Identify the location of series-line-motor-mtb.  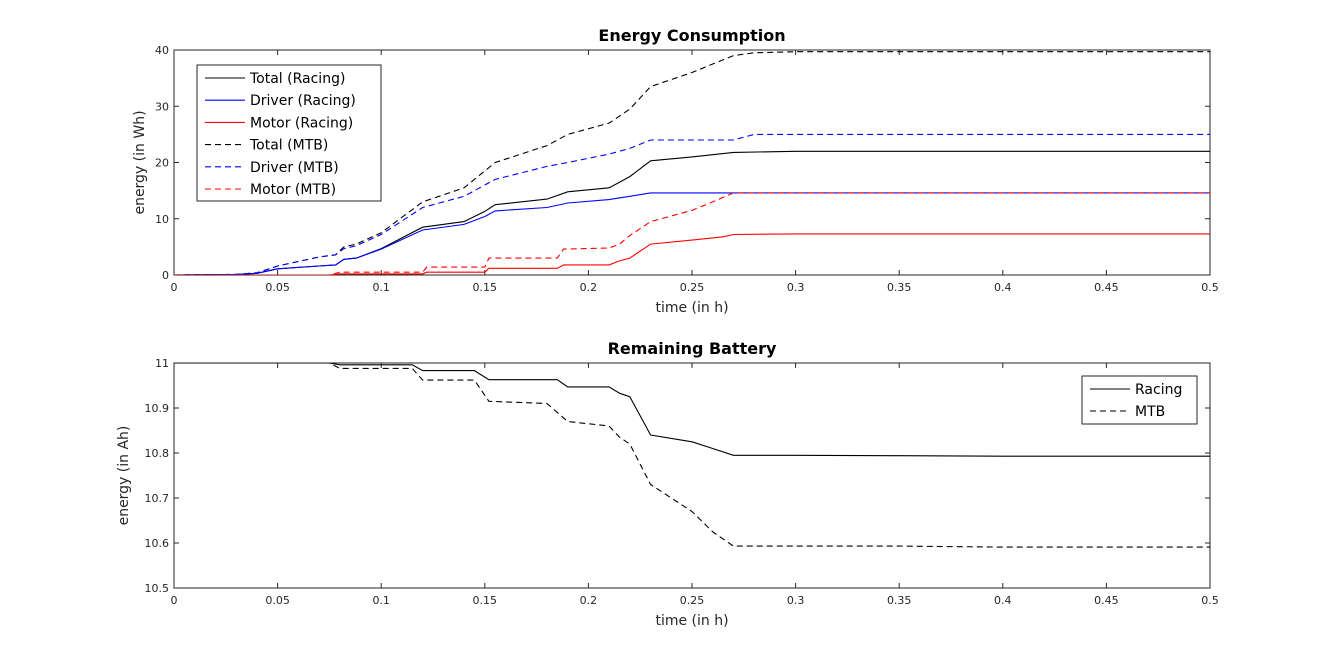
(692, 233).